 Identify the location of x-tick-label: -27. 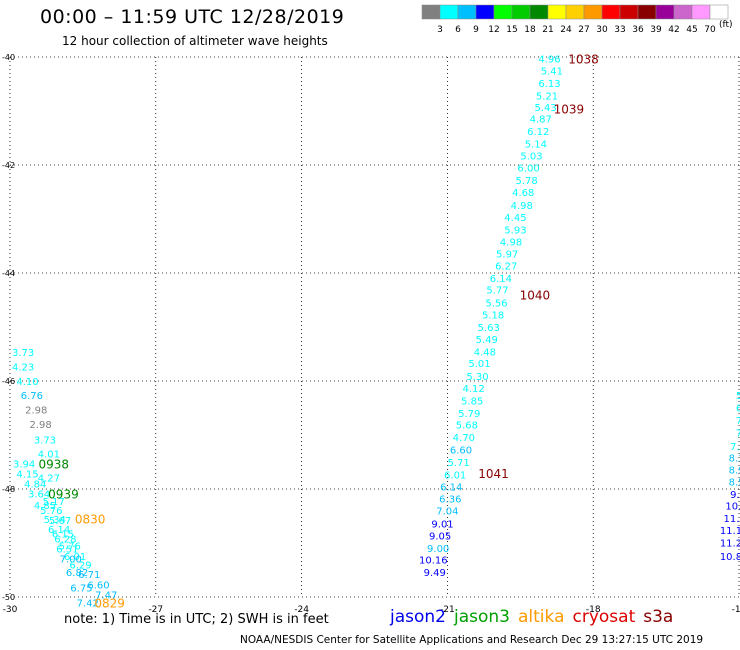
(155, 610).